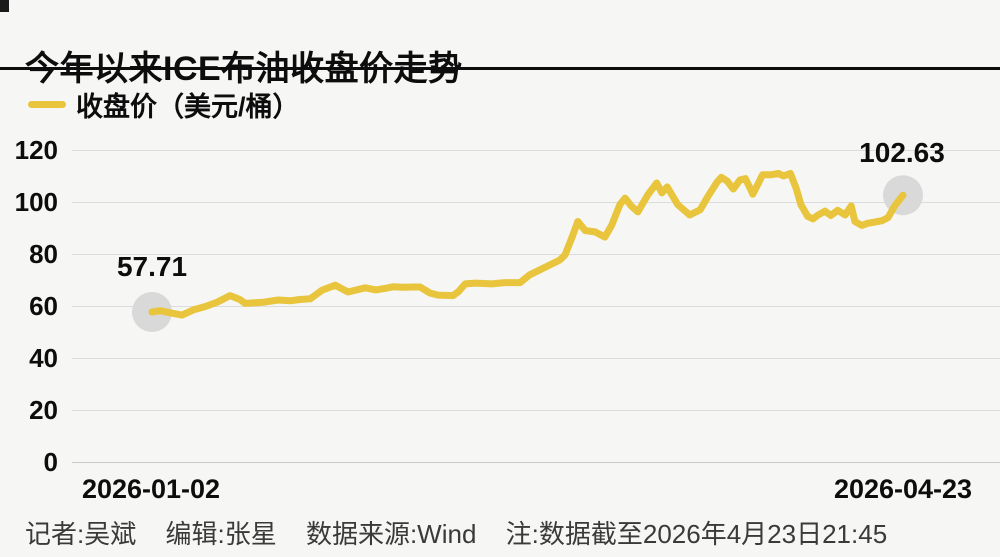 This screenshot has width=1000, height=557. I want to click on ytick-0: 0, so click(50, 462).